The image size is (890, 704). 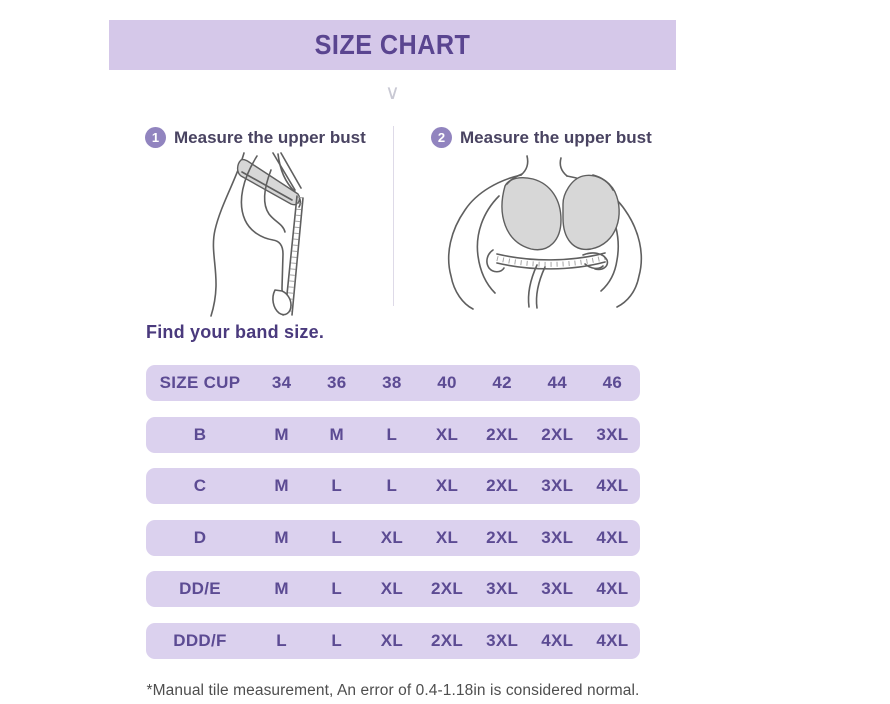 What do you see at coordinates (235, 332) in the screenshot?
I see `band-size-heading: Find your band size.` at bounding box center [235, 332].